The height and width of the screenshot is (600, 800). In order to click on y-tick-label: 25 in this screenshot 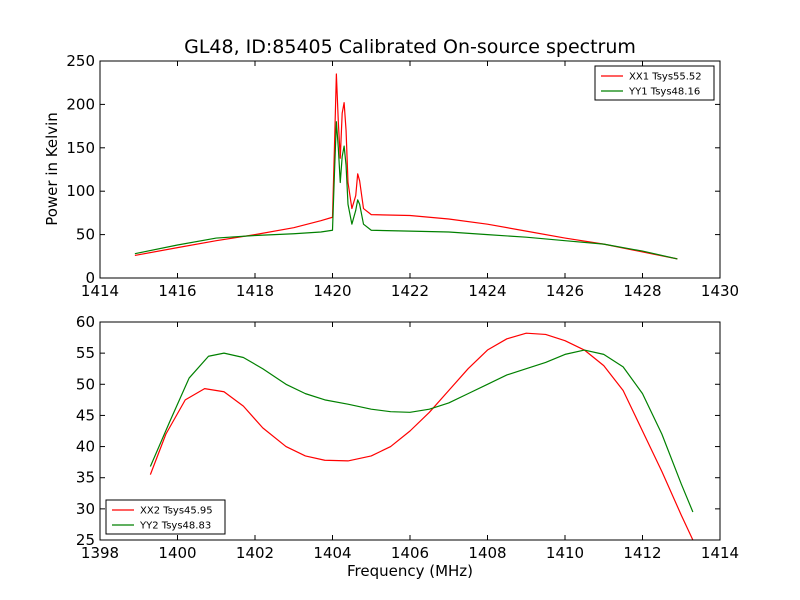, I will do `click(85, 540)`.